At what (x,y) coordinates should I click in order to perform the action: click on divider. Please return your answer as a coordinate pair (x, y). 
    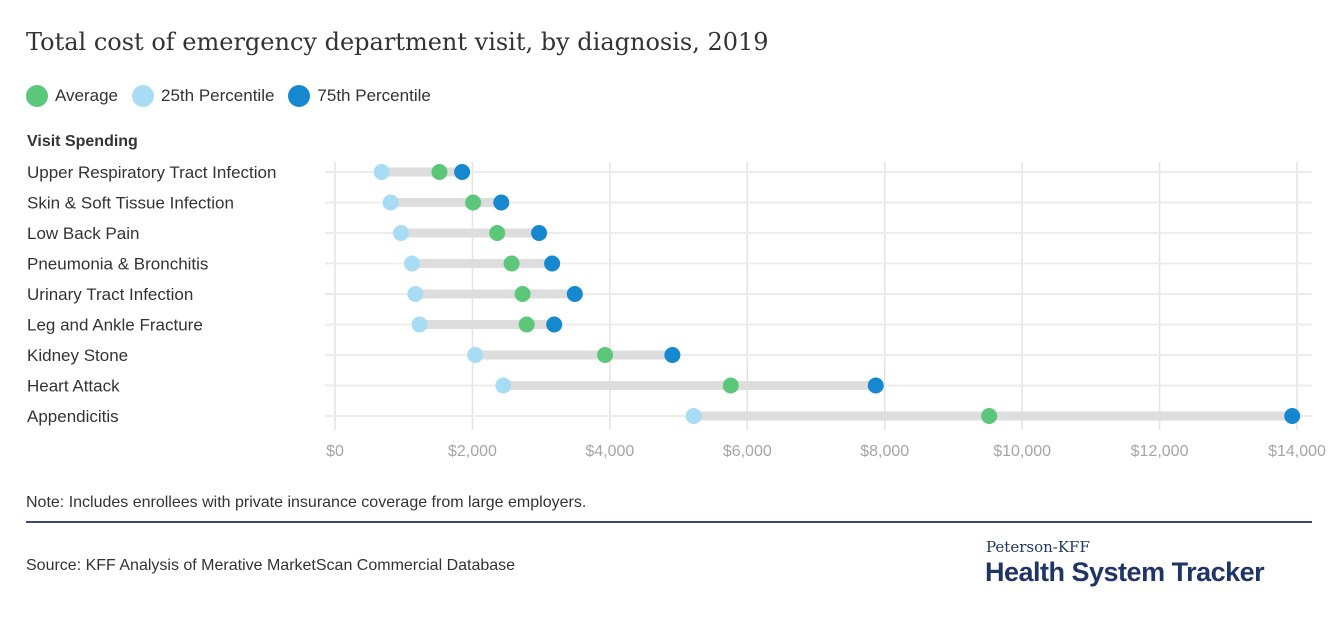
    Looking at the image, I should click on (669, 522).